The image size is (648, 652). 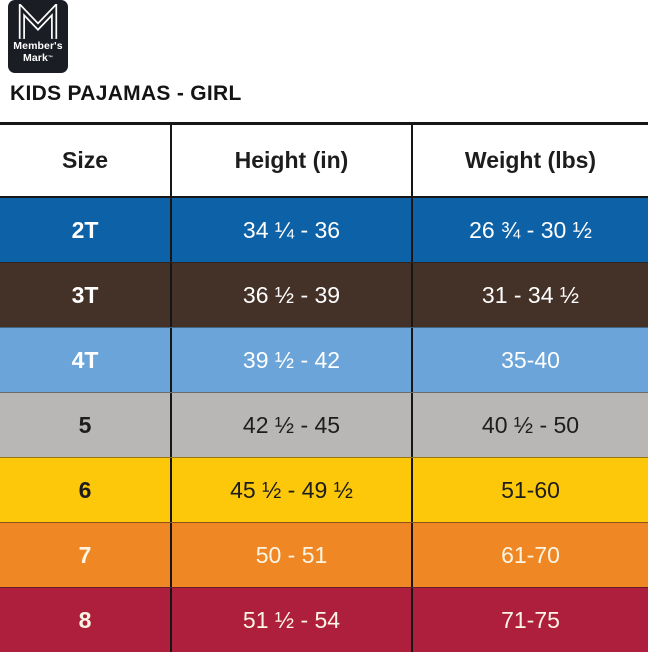 What do you see at coordinates (86, 555) in the screenshot?
I see `size-cell: 7` at bounding box center [86, 555].